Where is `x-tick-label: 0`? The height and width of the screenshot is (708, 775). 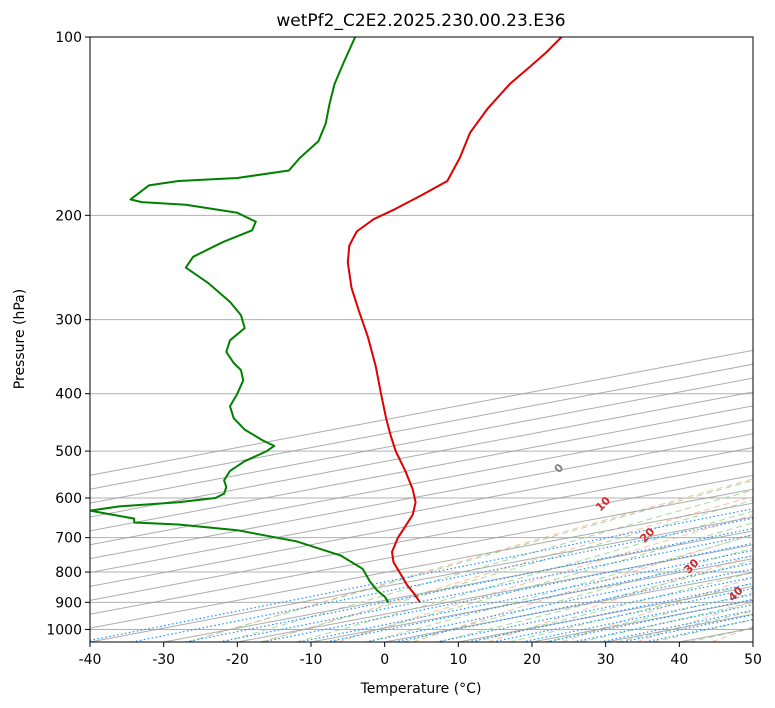
x-tick-label: 0 is located at coordinates (384, 660).